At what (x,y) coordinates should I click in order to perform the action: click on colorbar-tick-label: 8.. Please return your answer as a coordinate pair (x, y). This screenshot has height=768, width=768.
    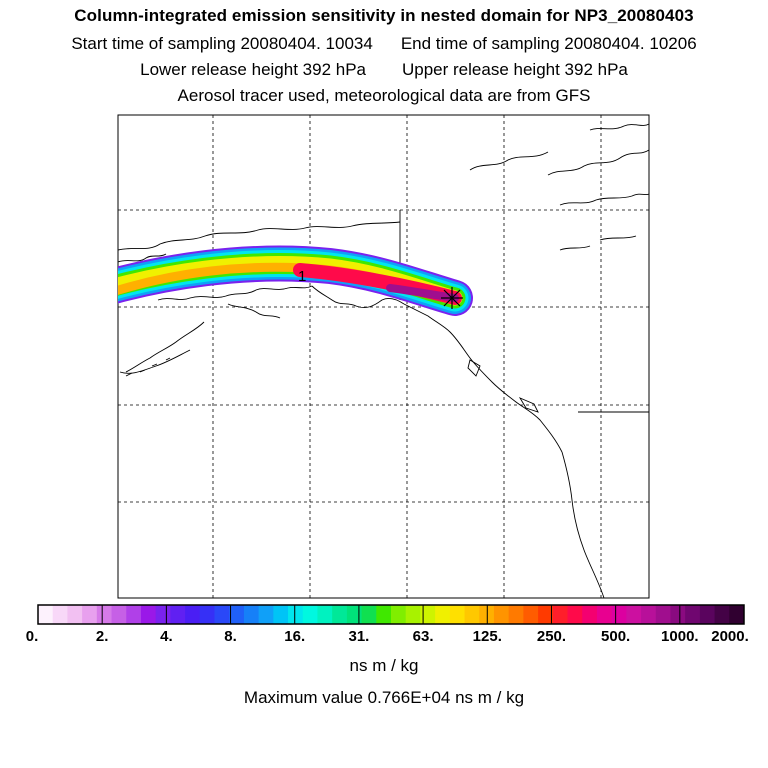
    Looking at the image, I should click on (230, 636).